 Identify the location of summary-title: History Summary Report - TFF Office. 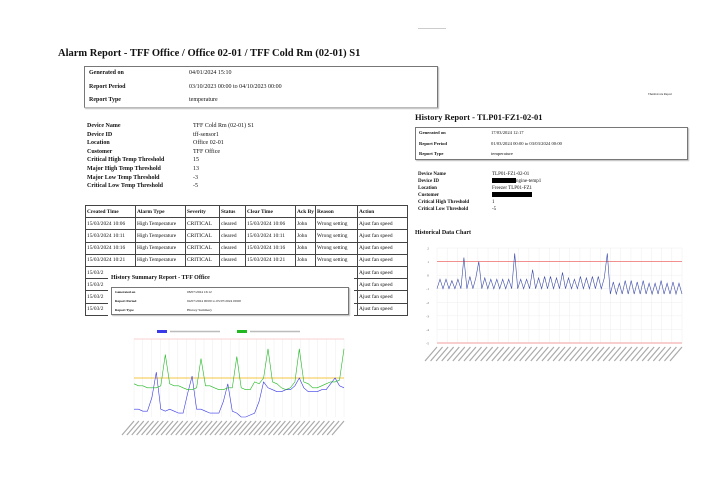
(160, 278).